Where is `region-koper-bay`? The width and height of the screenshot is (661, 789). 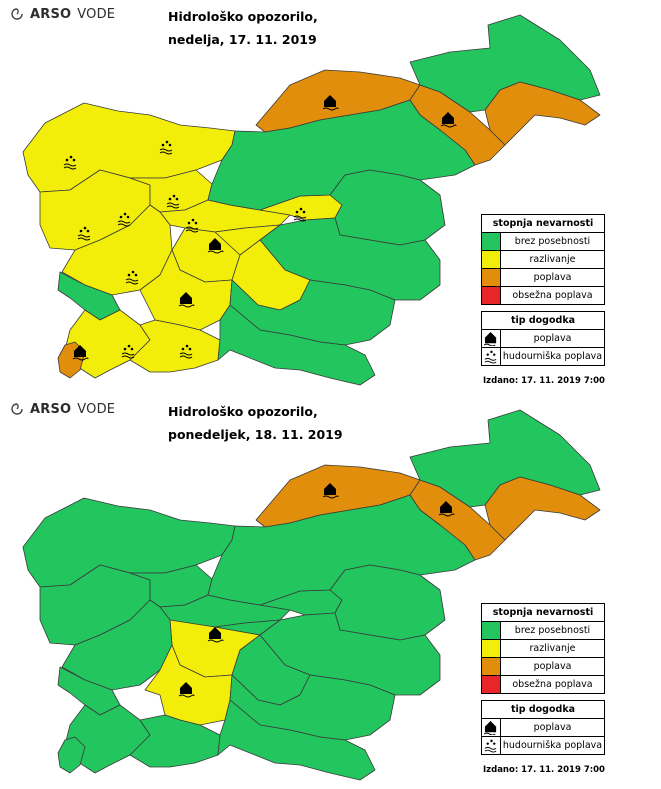
region-koper-bay is located at coordinates (71, 755).